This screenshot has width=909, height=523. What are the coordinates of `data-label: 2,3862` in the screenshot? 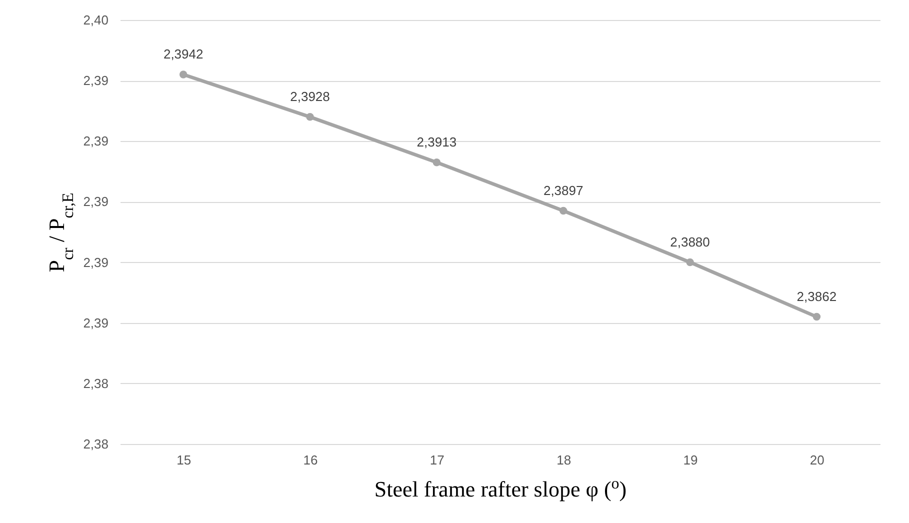 It's located at (816, 296).